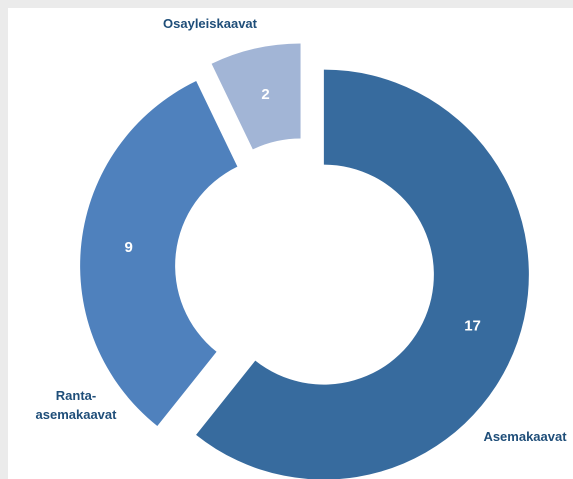 Image resolution: width=573 pixels, height=479 pixels. What do you see at coordinates (210, 23) in the screenshot?
I see `category-label: Osayleiskaavat` at bounding box center [210, 23].